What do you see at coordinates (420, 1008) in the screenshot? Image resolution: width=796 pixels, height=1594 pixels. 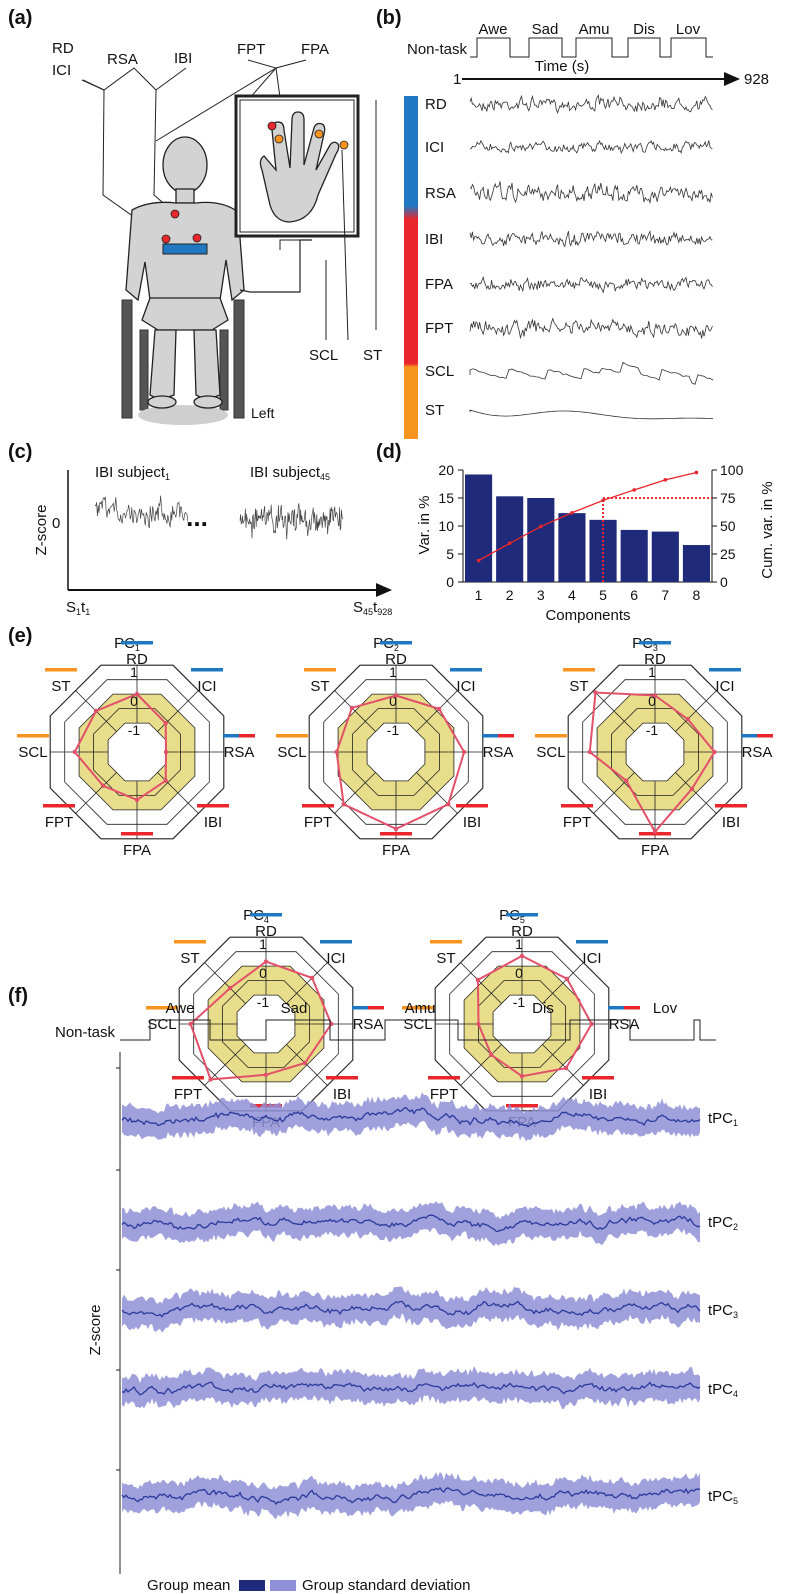 I see `f-cond-amu: Amu` at bounding box center [420, 1008].